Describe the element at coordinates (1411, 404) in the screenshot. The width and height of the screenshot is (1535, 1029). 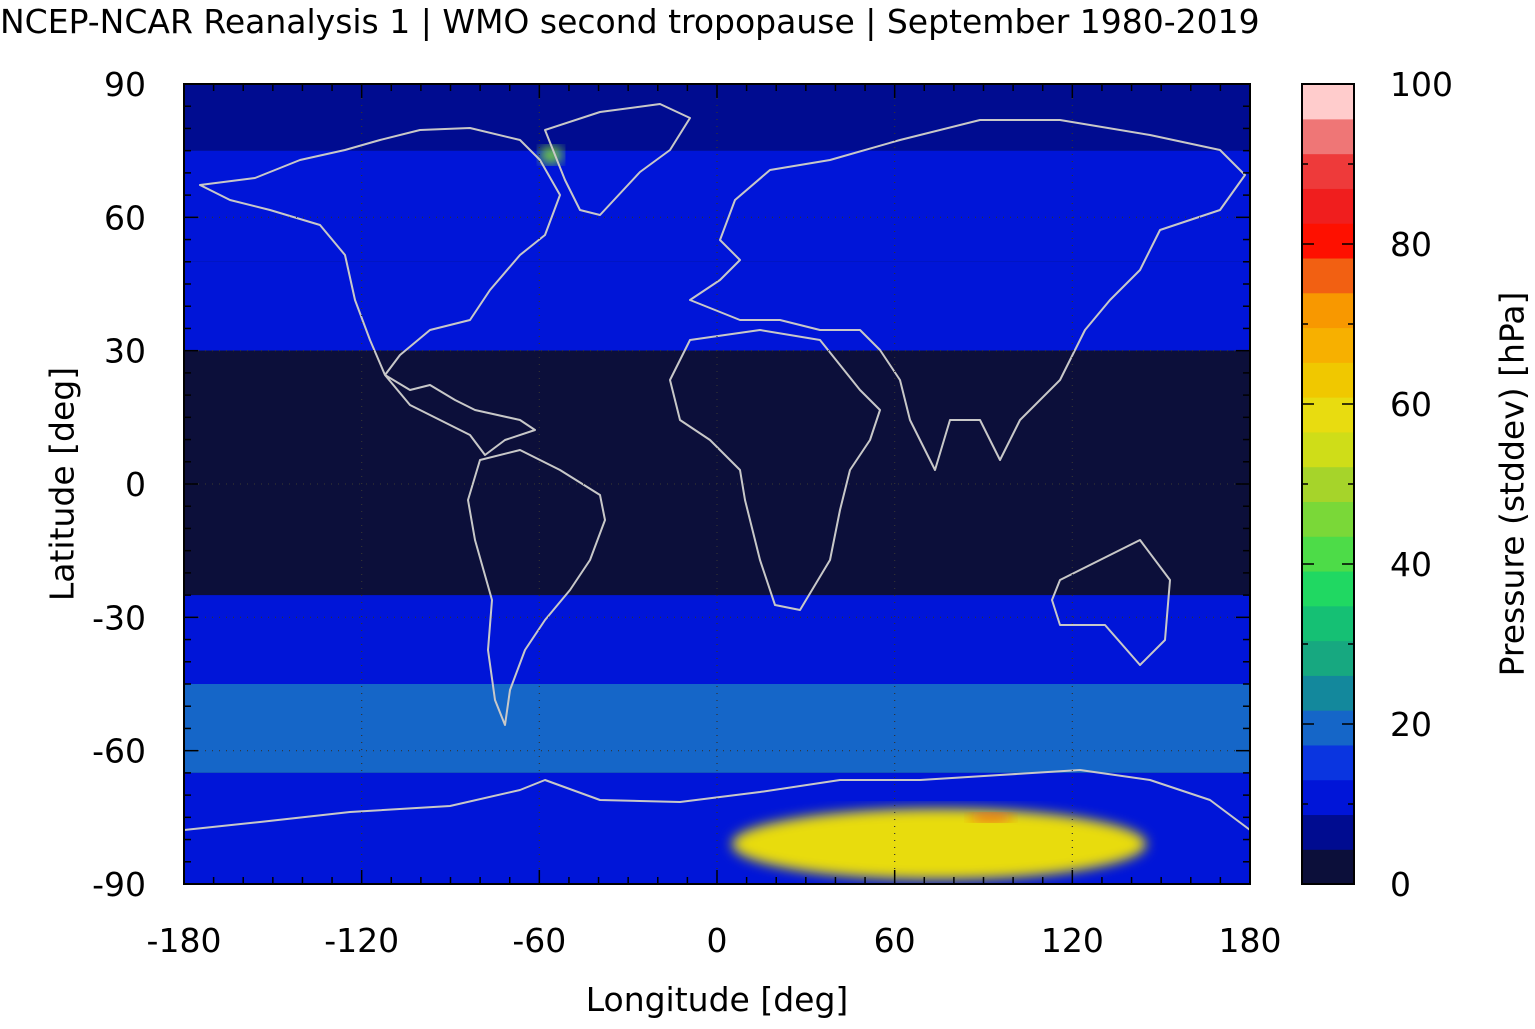
I see `colorbar-tick-label: 60` at that location.